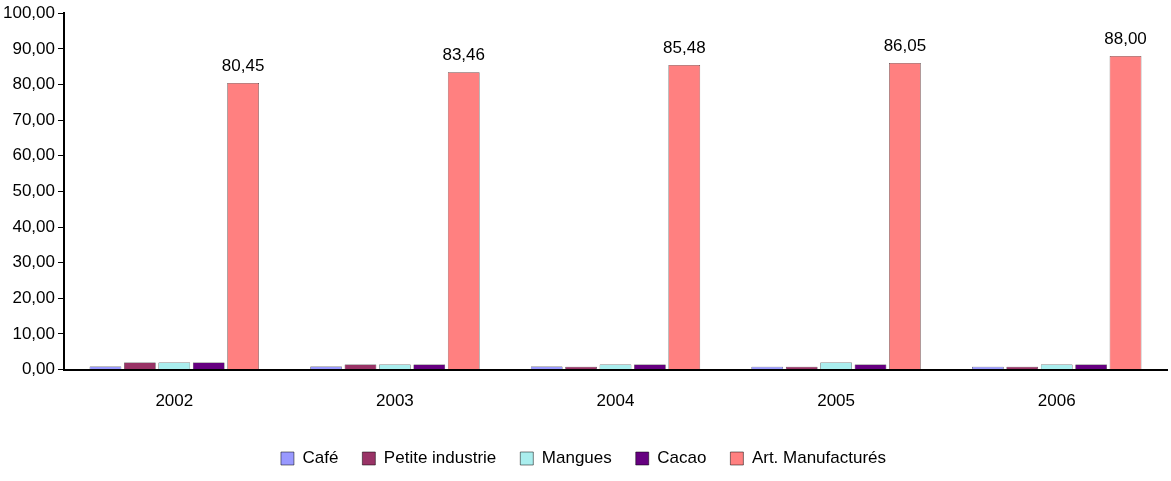 The height and width of the screenshot is (481, 1171). Describe the element at coordinates (1125, 39) in the screenshot. I see `data-label: 88,00` at that location.